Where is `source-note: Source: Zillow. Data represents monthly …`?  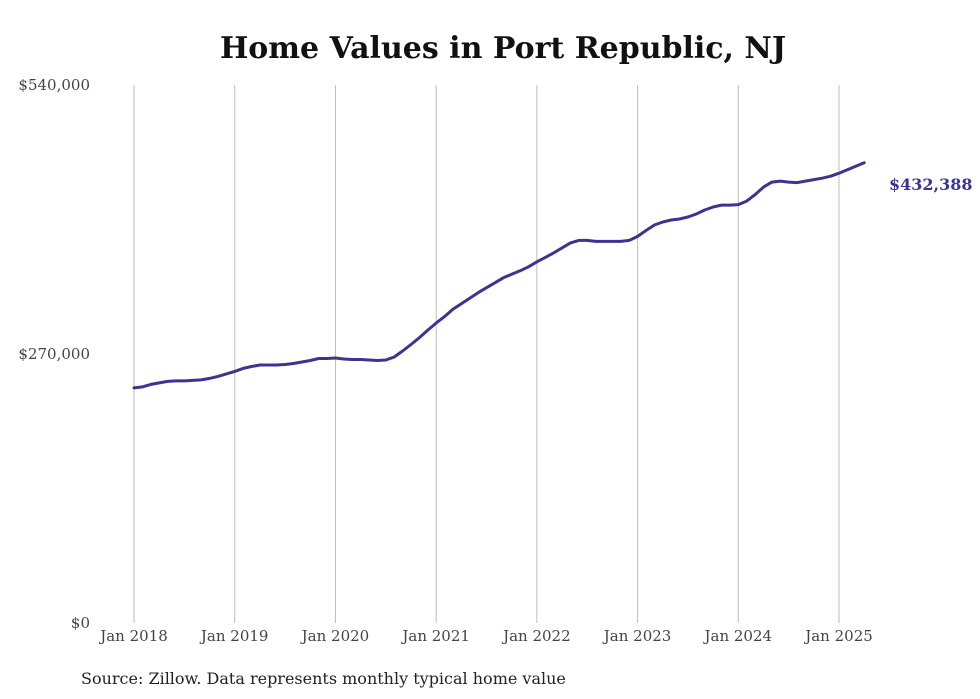
source-note: Source: Zillow. Data represents monthly … is located at coordinates (323, 678).